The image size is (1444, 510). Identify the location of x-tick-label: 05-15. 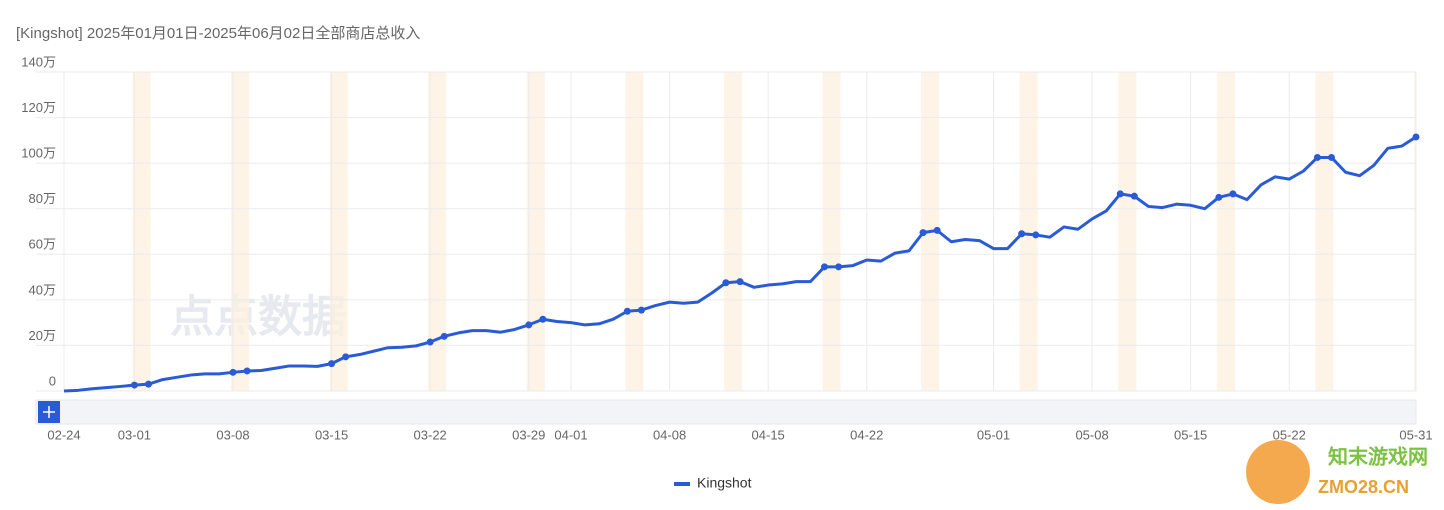
(1190, 434).